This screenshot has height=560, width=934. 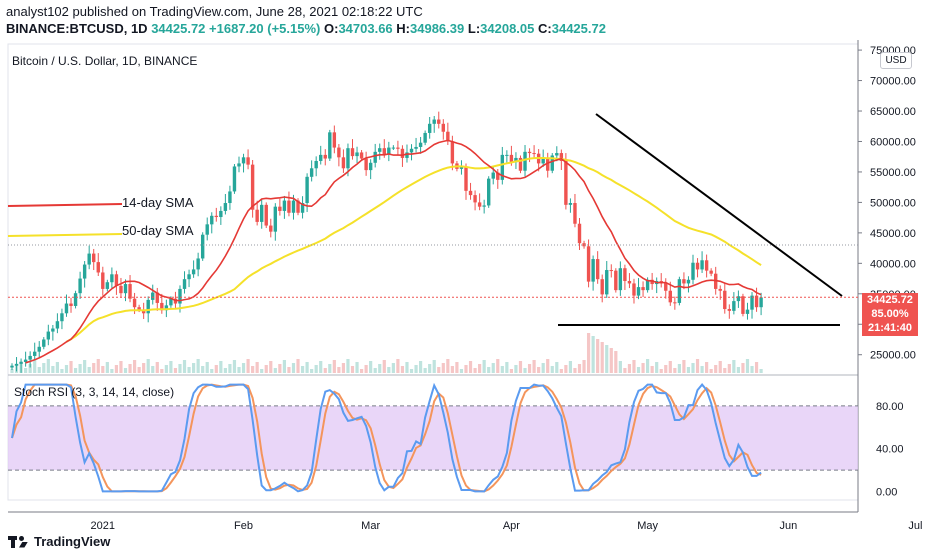 What do you see at coordinates (893, 142) in the screenshot?
I see `price-tick-label: 60000.00` at bounding box center [893, 142].